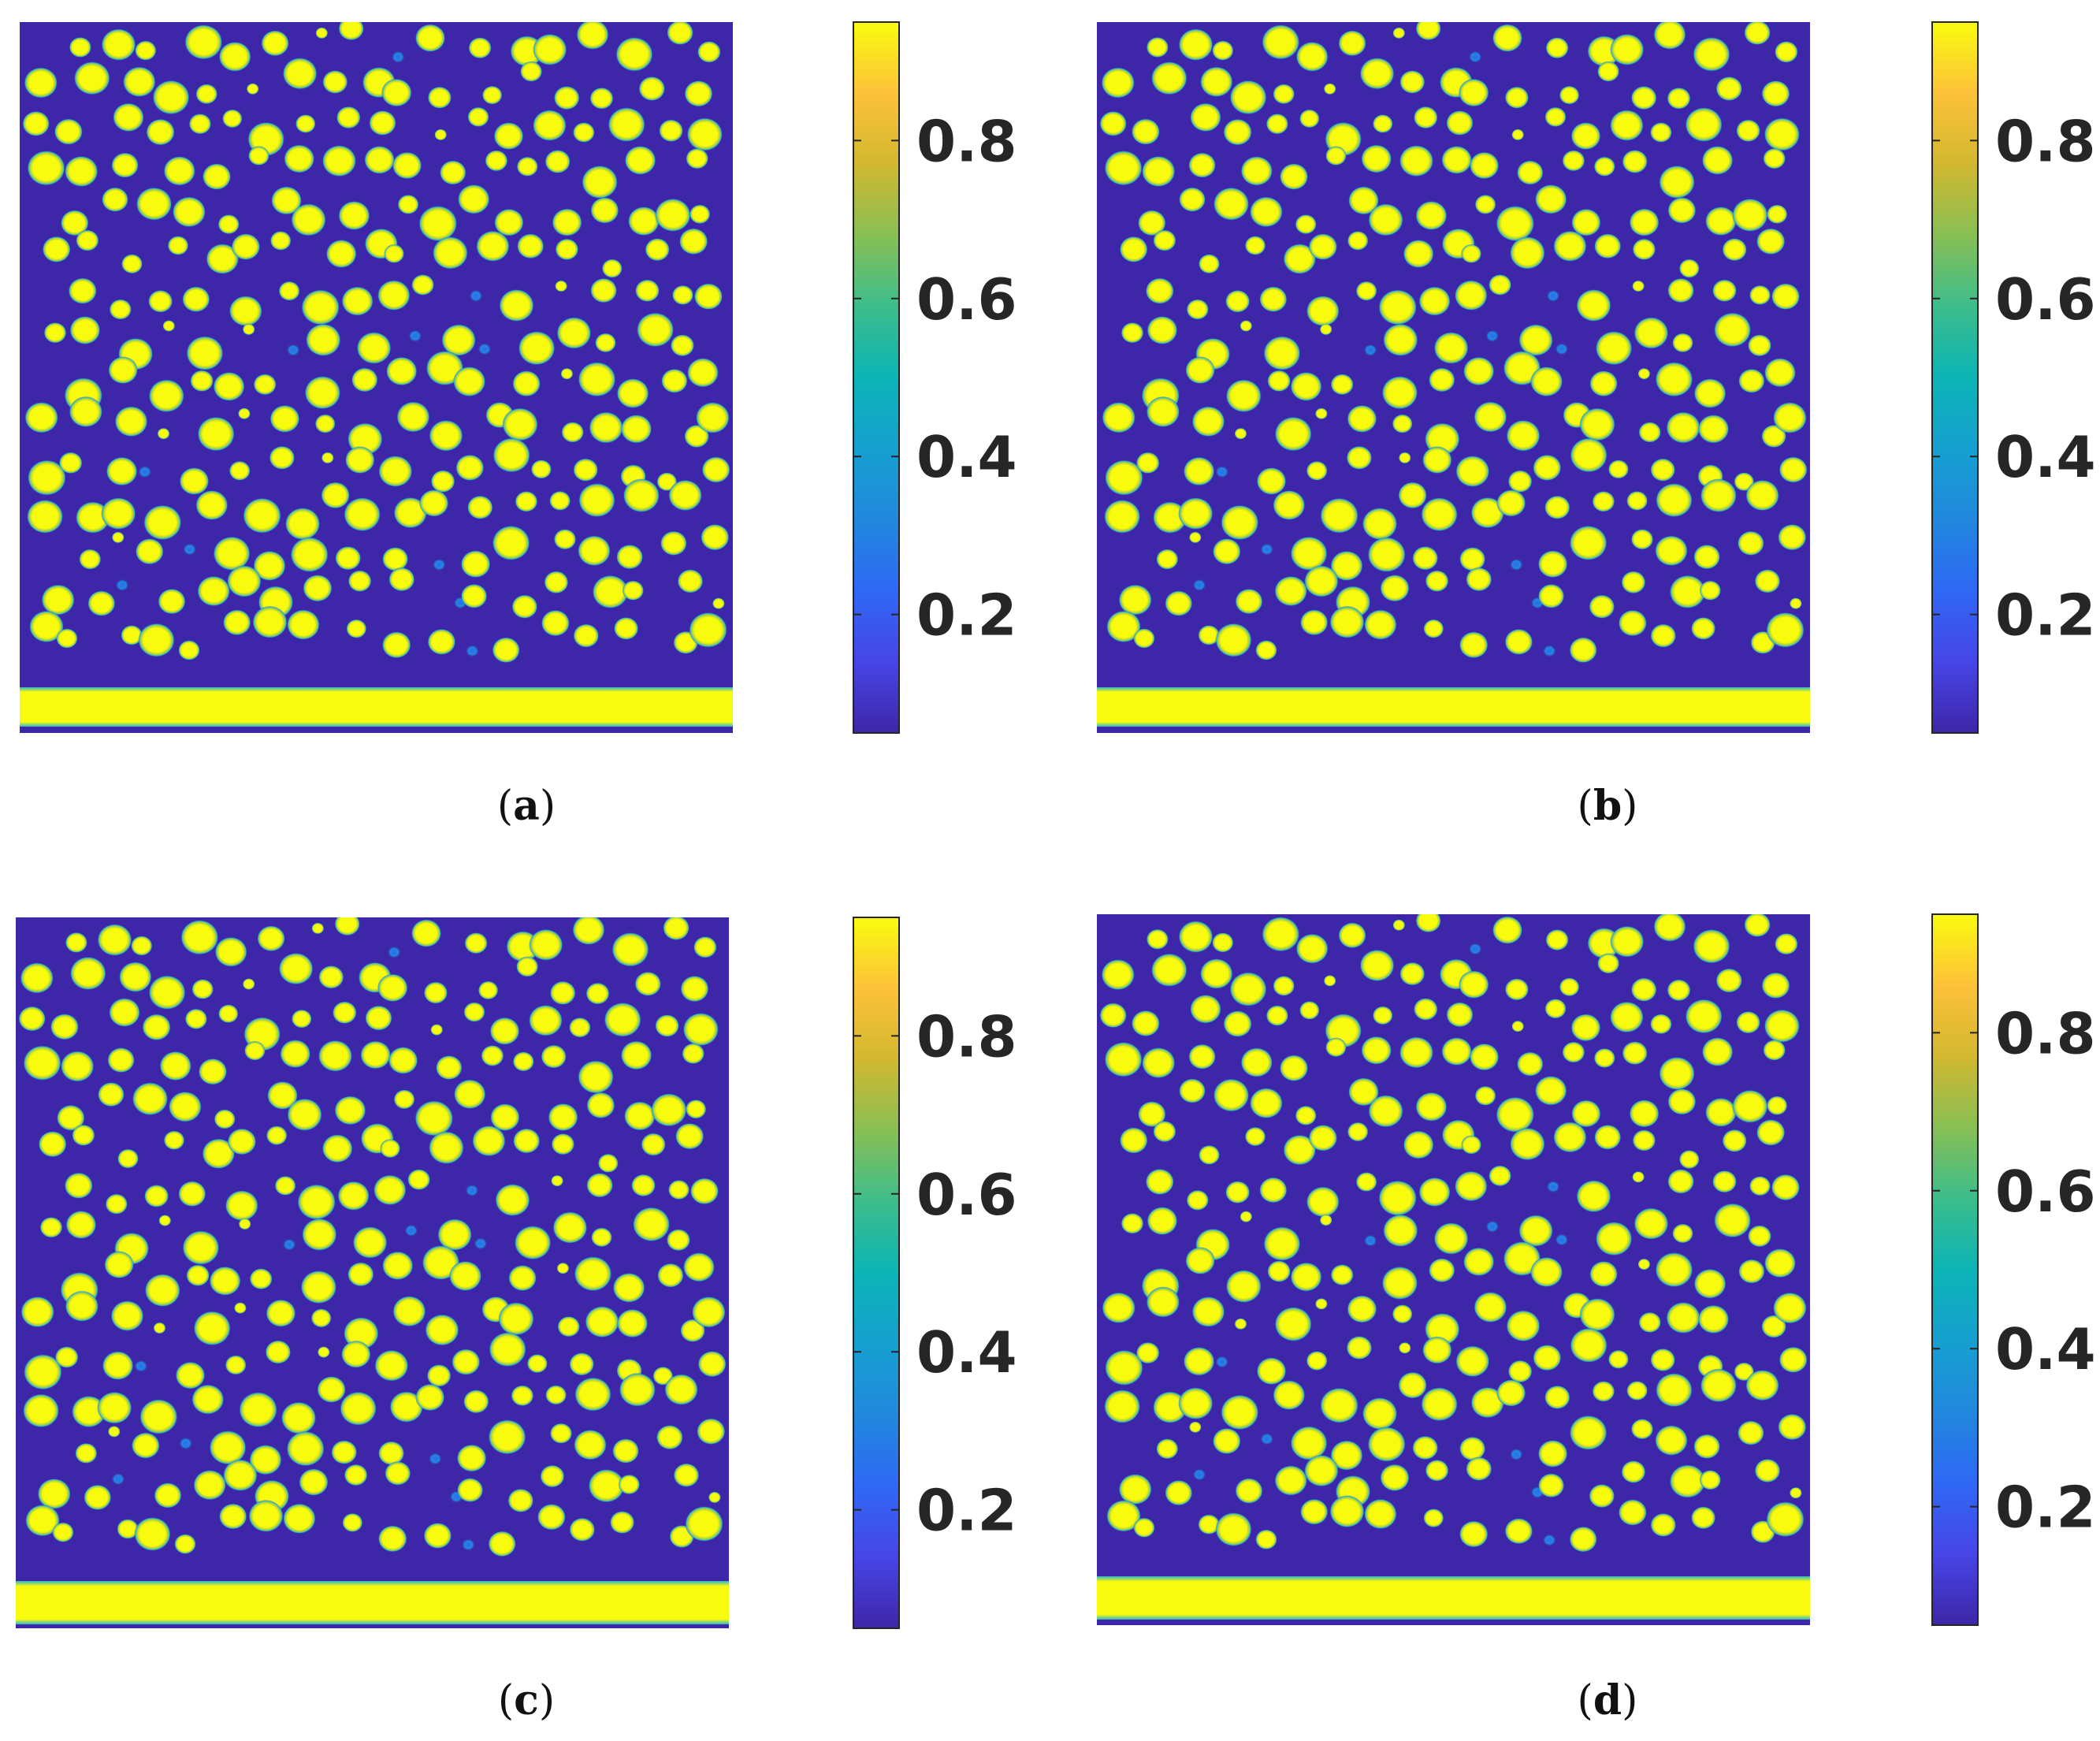 This screenshot has height=1741, width=2100. I want to click on caption-letter: b, so click(1607, 806).